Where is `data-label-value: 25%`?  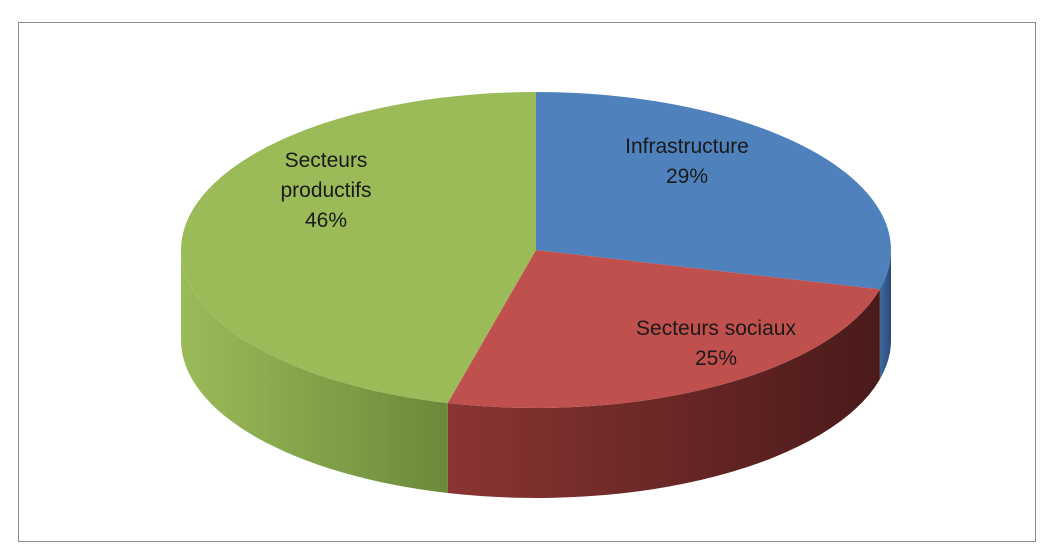
data-label-value: 25% is located at coordinates (716, 358).